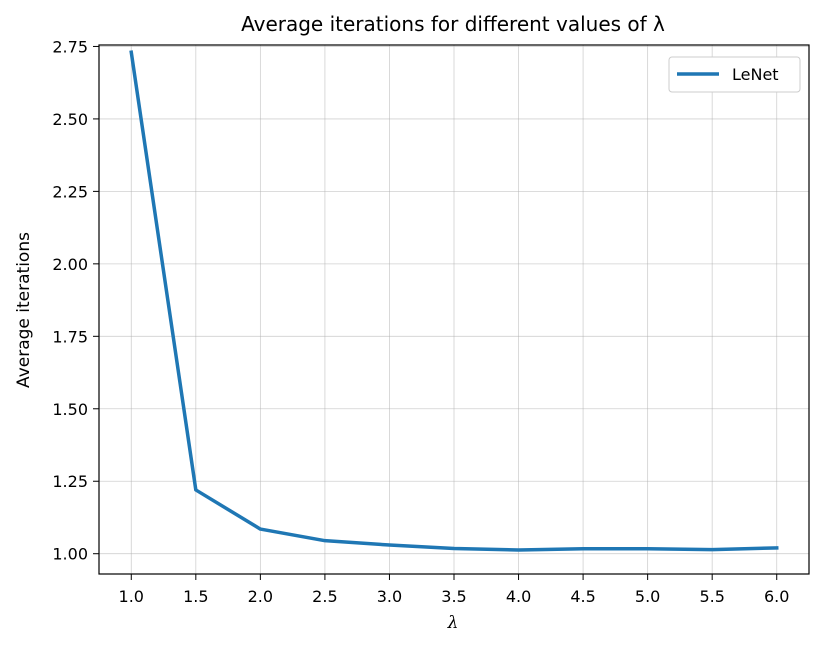 The image size is (830, 649). I want to click on y-axis-ticks: 1.00 1.25 1.50 1.75 2.00 2.25 2.50 2.75, so click(75, 300).